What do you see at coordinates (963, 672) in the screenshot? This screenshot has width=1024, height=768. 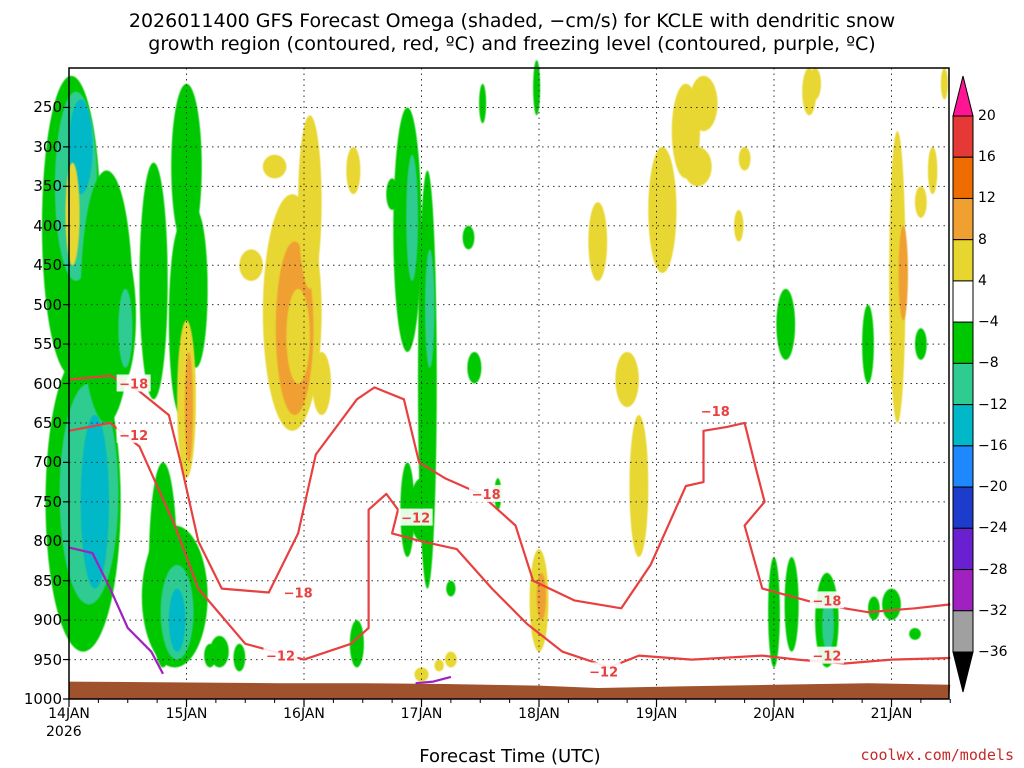 I see `colorbar-bottom-triangle` at bounding box center [963, 672].